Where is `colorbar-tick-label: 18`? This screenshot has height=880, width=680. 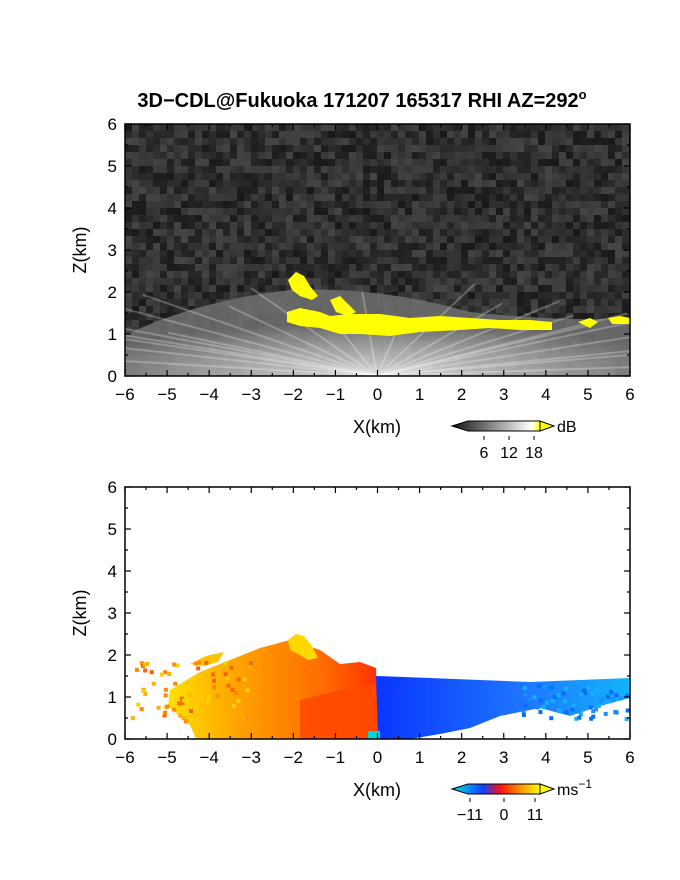
colorbar-tick-label: 18 is located at coordinates (534, 453).